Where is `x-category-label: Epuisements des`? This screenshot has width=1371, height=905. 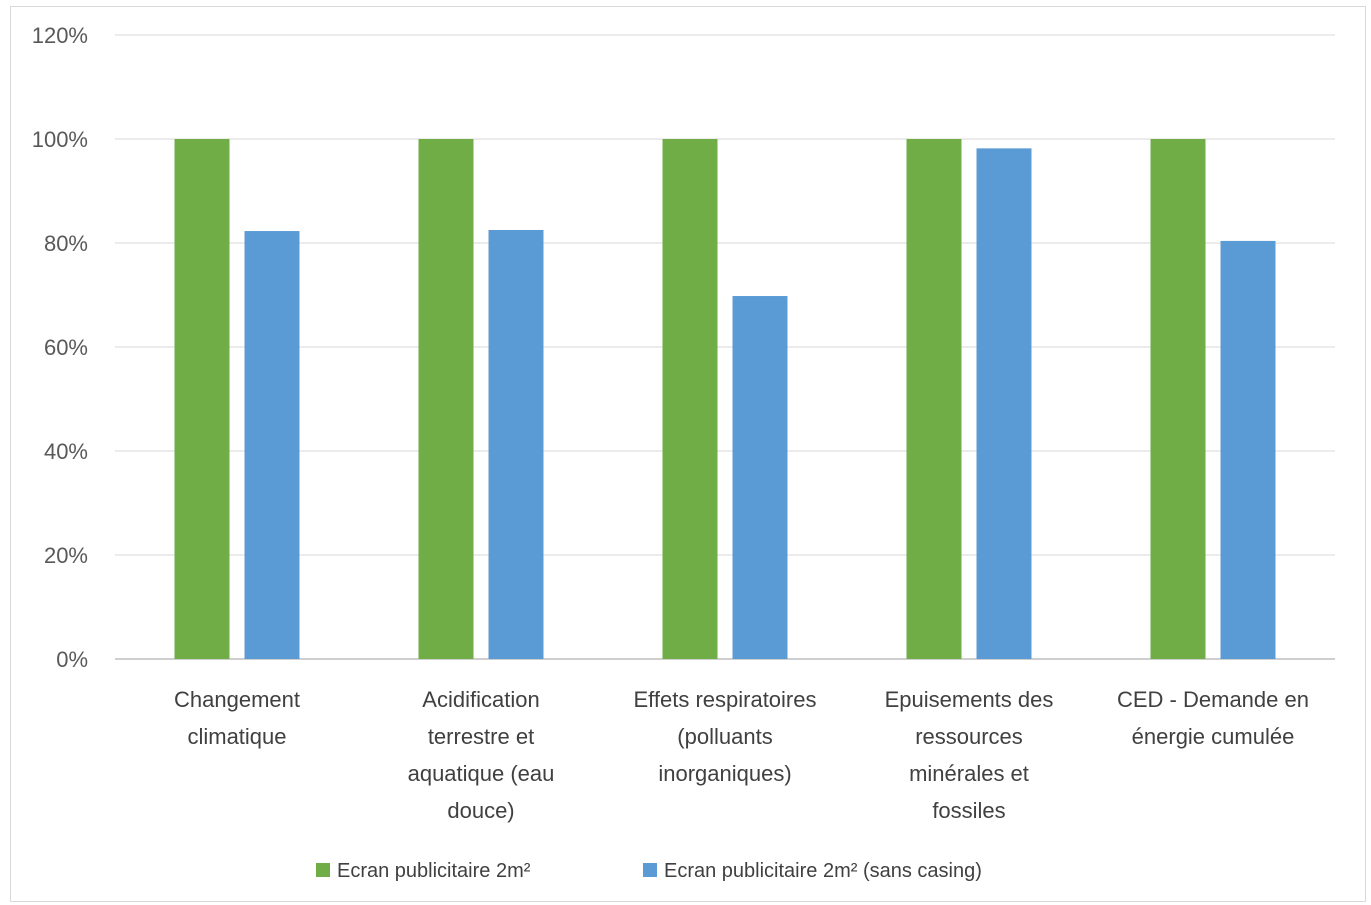 x-category-label: Epuisements des is located at coordinates (969, 699).